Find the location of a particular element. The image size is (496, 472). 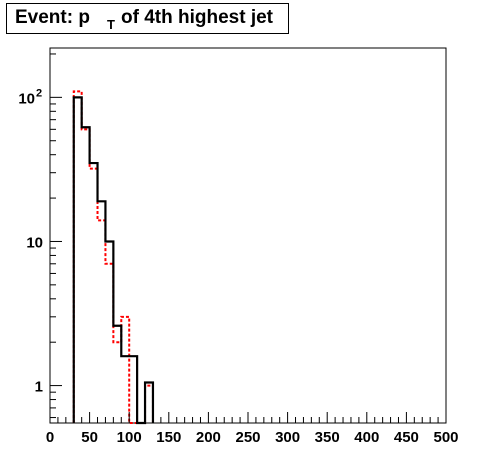

chart-title-prefix: Event: p is located at coordinates (52, 17).